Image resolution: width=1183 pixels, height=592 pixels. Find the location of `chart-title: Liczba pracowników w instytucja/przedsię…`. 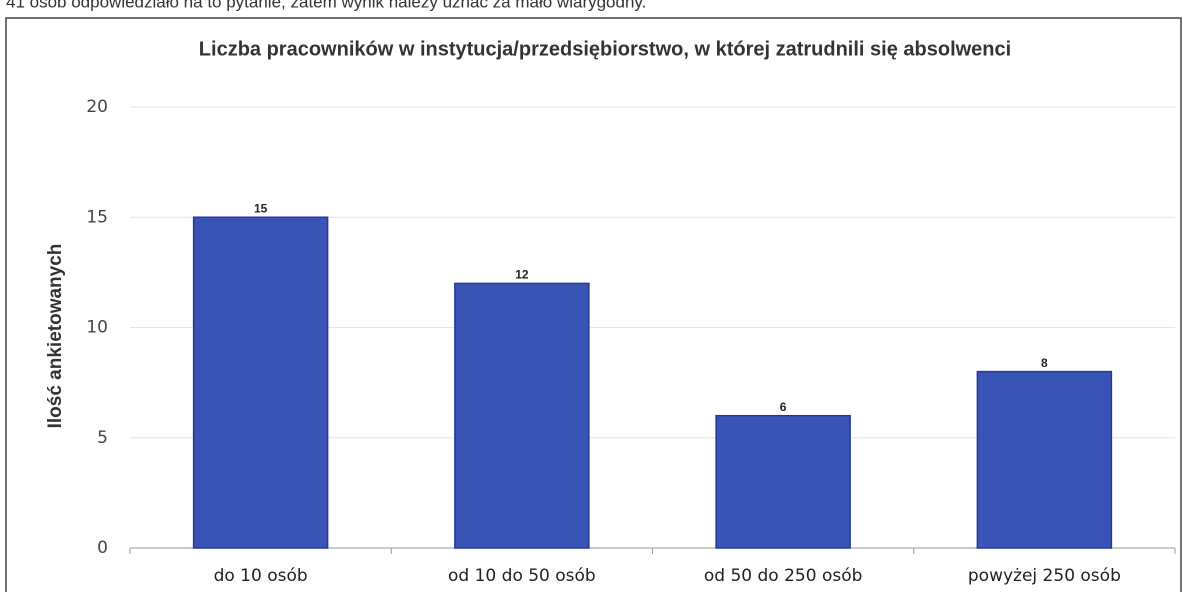

chart-title: Liczba pracowników w instytucja/przedsię… is located at coordinates (605, 49).